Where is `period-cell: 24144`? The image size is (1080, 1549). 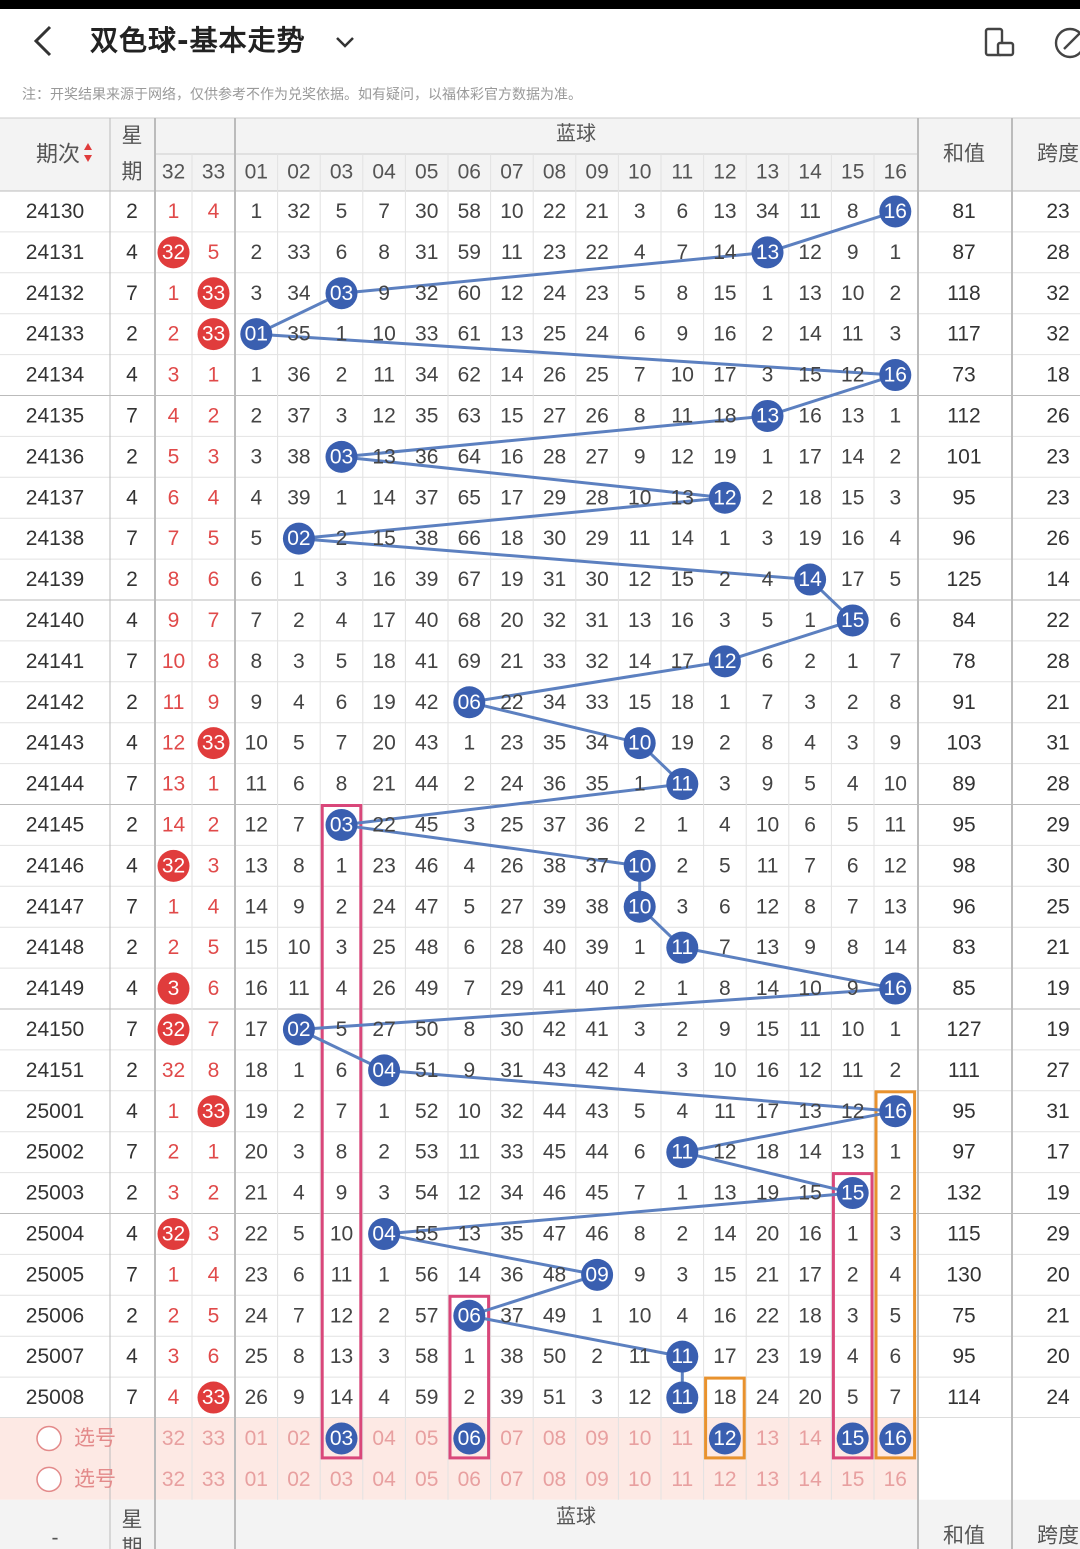
period-cell: 24144 is located at coordinates (55, 784).